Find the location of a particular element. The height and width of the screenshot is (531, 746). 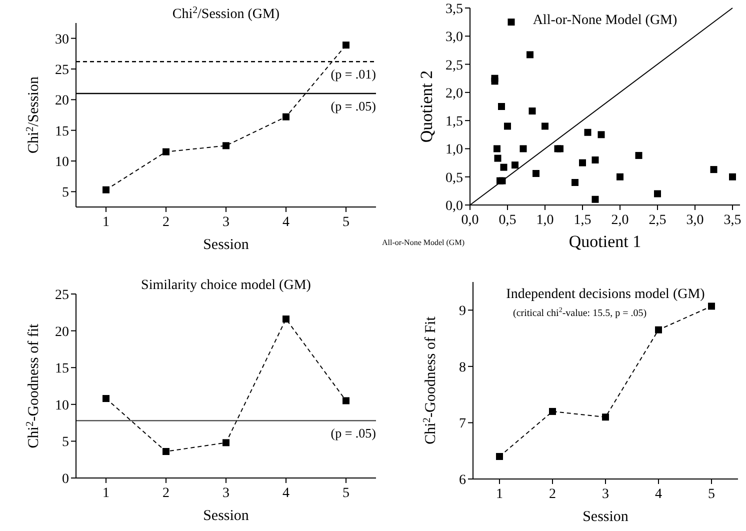

y-tick-label: 9 is located at coordinates (462, 312).